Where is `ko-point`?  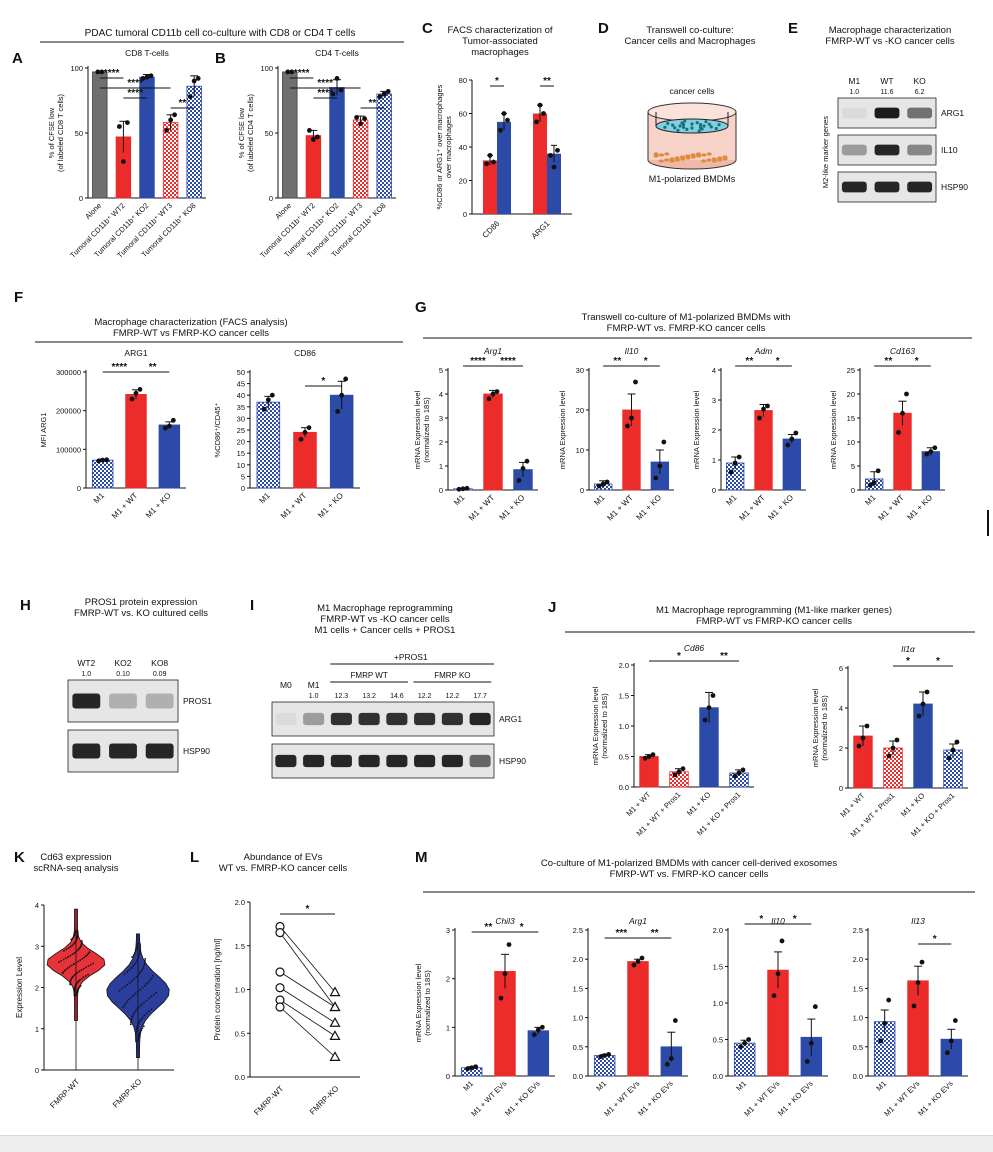 ko-point is located at coordinates (335, 991).